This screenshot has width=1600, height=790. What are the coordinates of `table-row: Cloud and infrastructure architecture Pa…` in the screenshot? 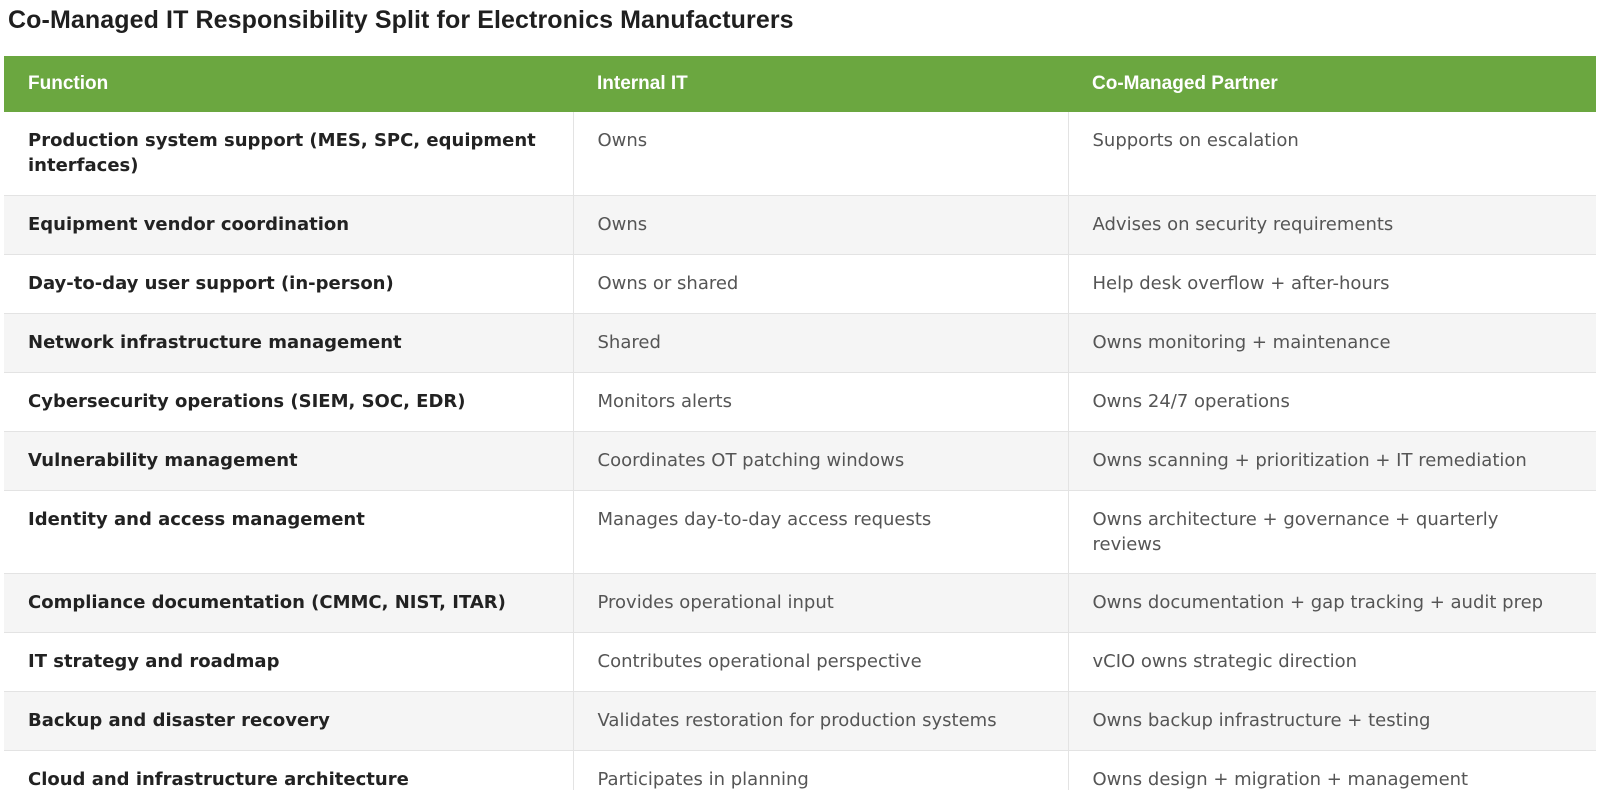 It's located at (800, 770).